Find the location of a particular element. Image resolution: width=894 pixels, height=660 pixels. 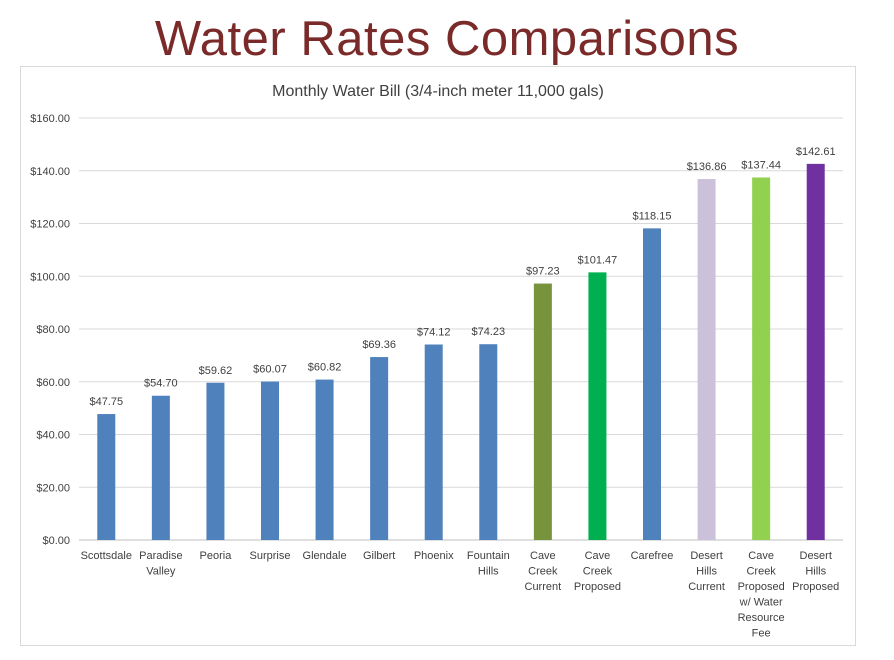

category-label: Scottsdale is located at coordinates (106, 556).